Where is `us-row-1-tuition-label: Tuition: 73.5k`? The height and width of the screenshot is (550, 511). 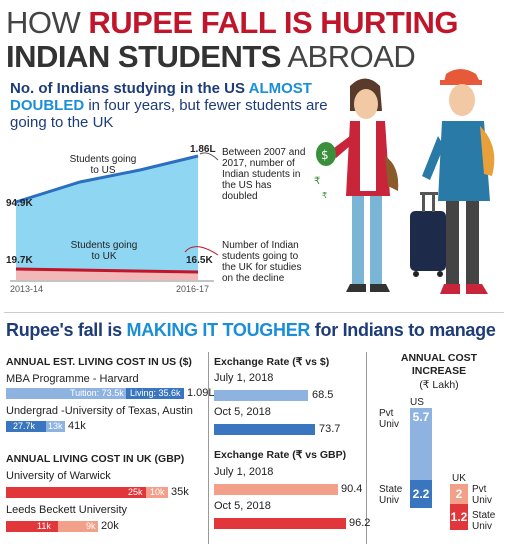 us-row-1-tuition-label: Tuition: 73.5k is located at coordinates (97, 393).